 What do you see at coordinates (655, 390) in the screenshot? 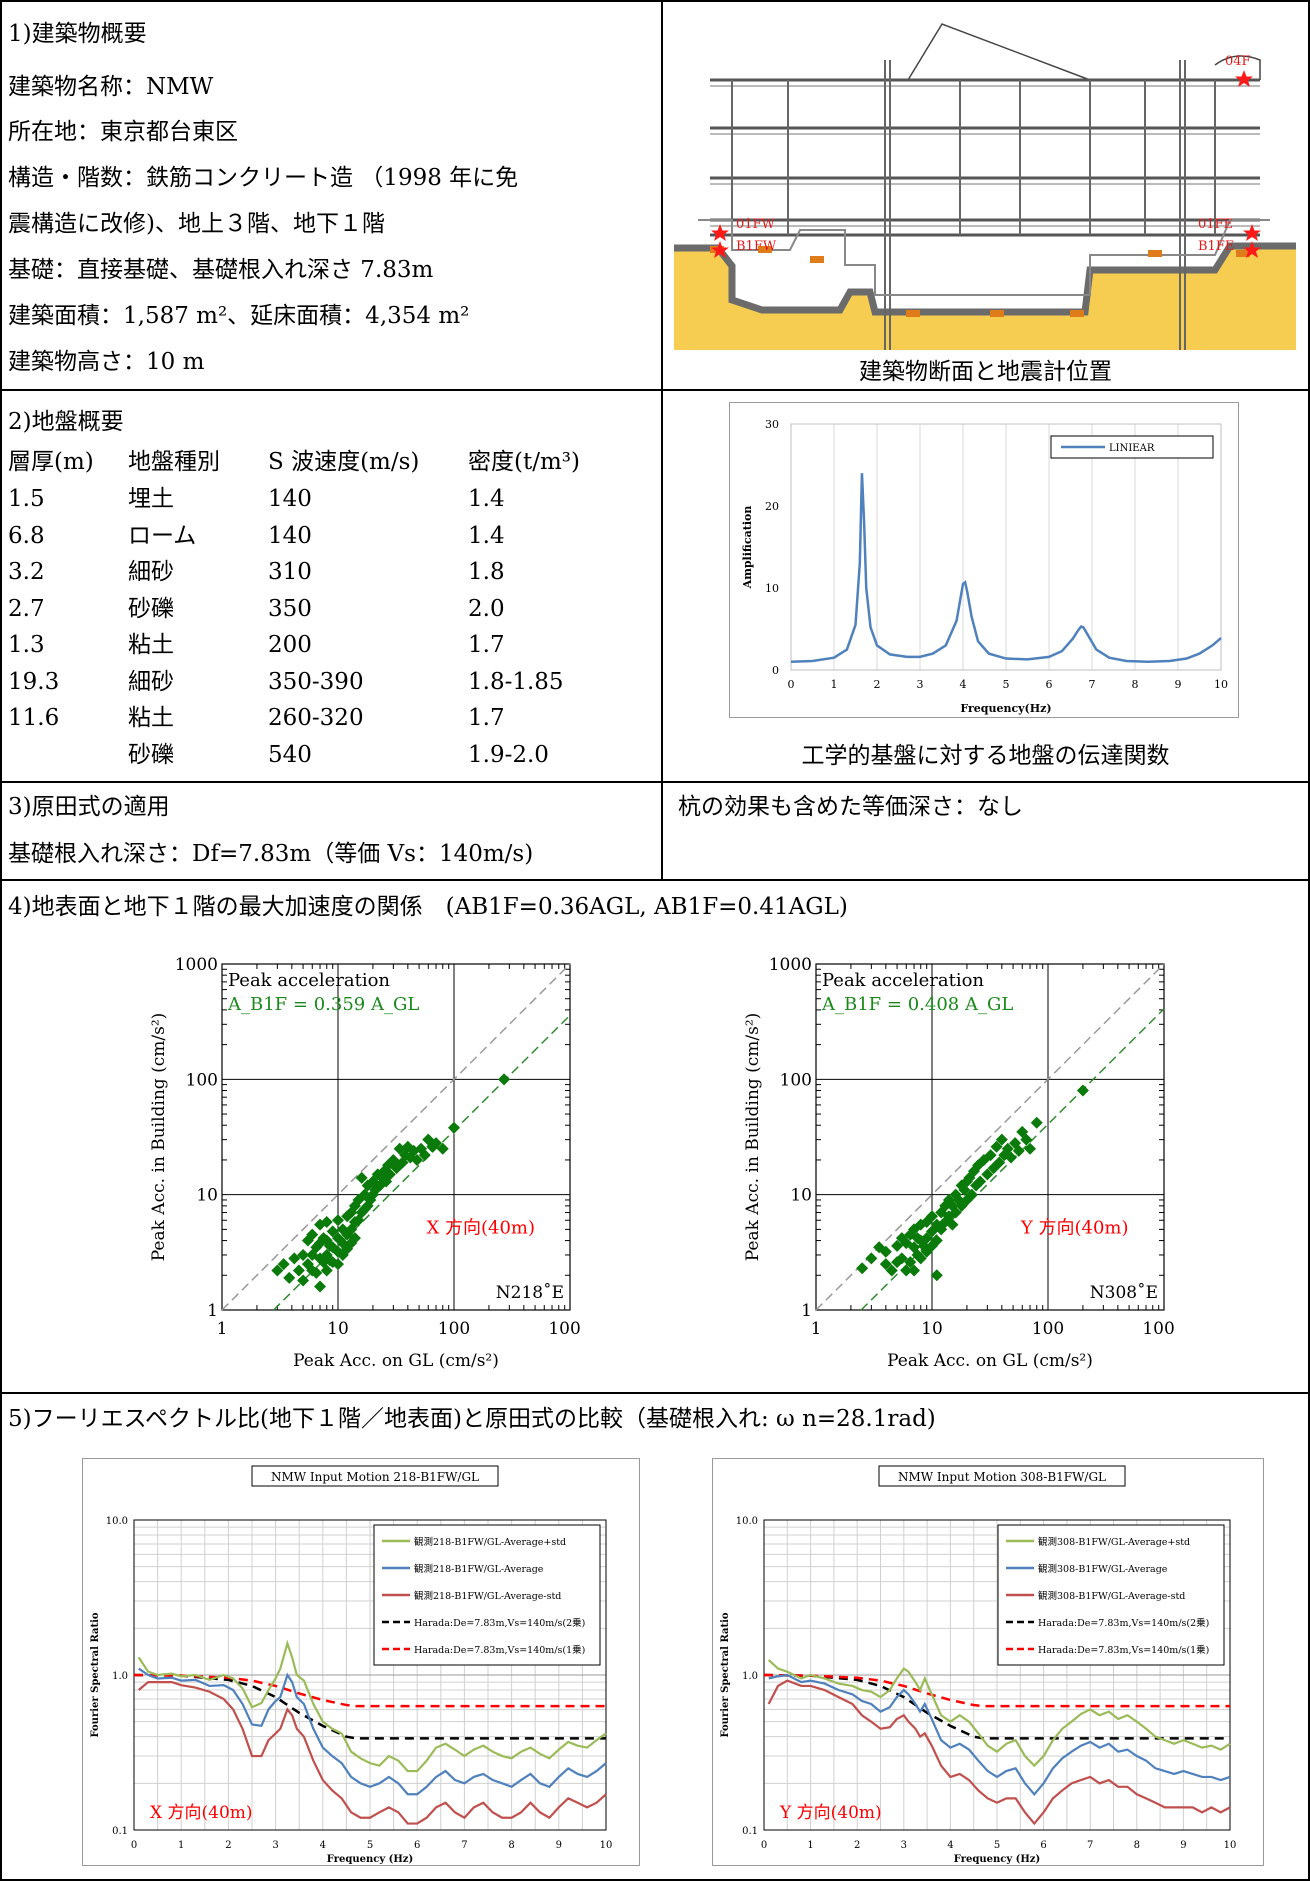
I see `border-row1` at bounding box center [655, 390].